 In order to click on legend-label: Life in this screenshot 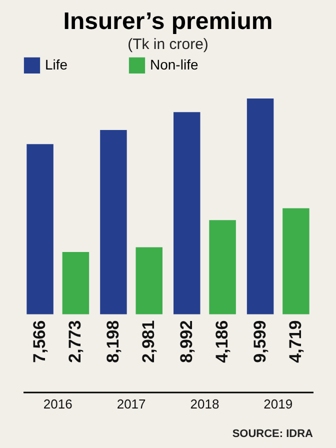, I will do `click(56, 64)`.